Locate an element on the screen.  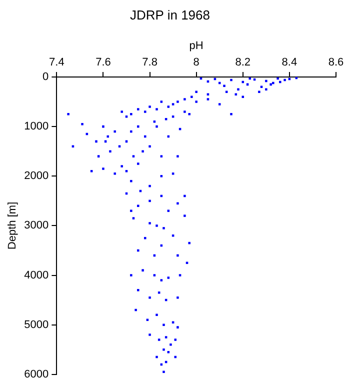
y-tick-label: 0 is located at coordinates (45, 77).